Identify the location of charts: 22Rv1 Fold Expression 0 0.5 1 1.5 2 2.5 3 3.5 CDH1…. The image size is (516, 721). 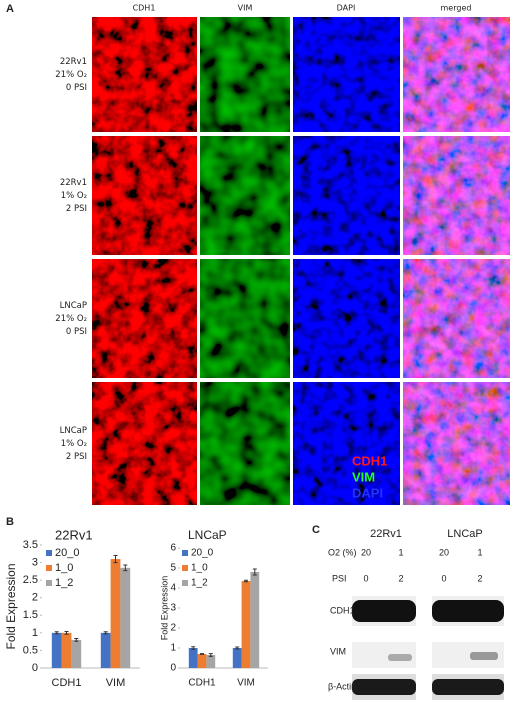
(136, 608).